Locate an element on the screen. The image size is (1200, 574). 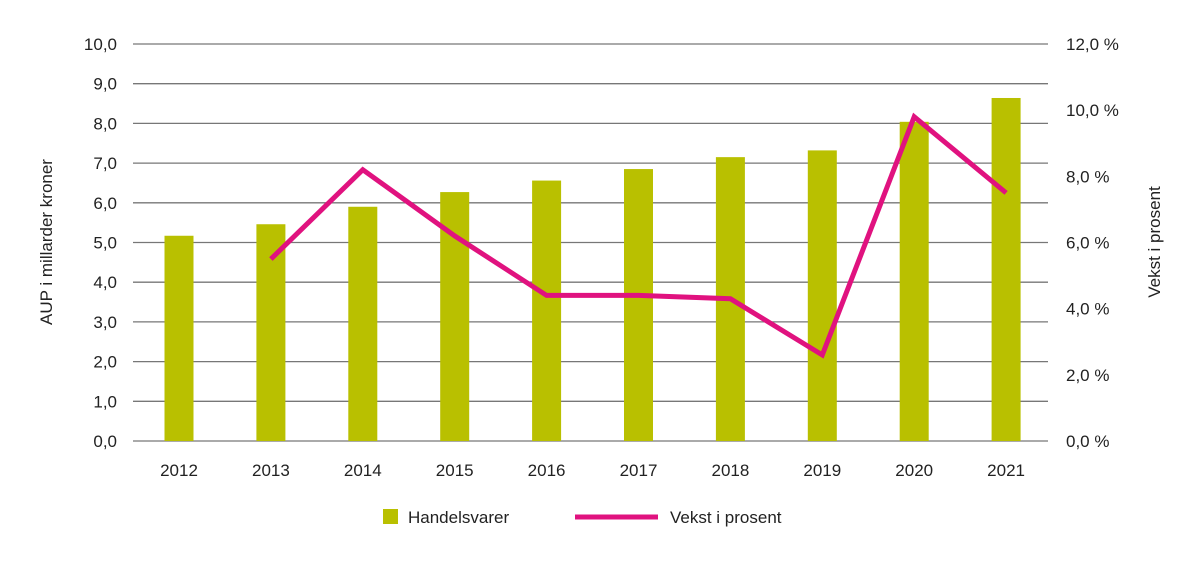
bar-2017 is located at coordinates (638, 305).